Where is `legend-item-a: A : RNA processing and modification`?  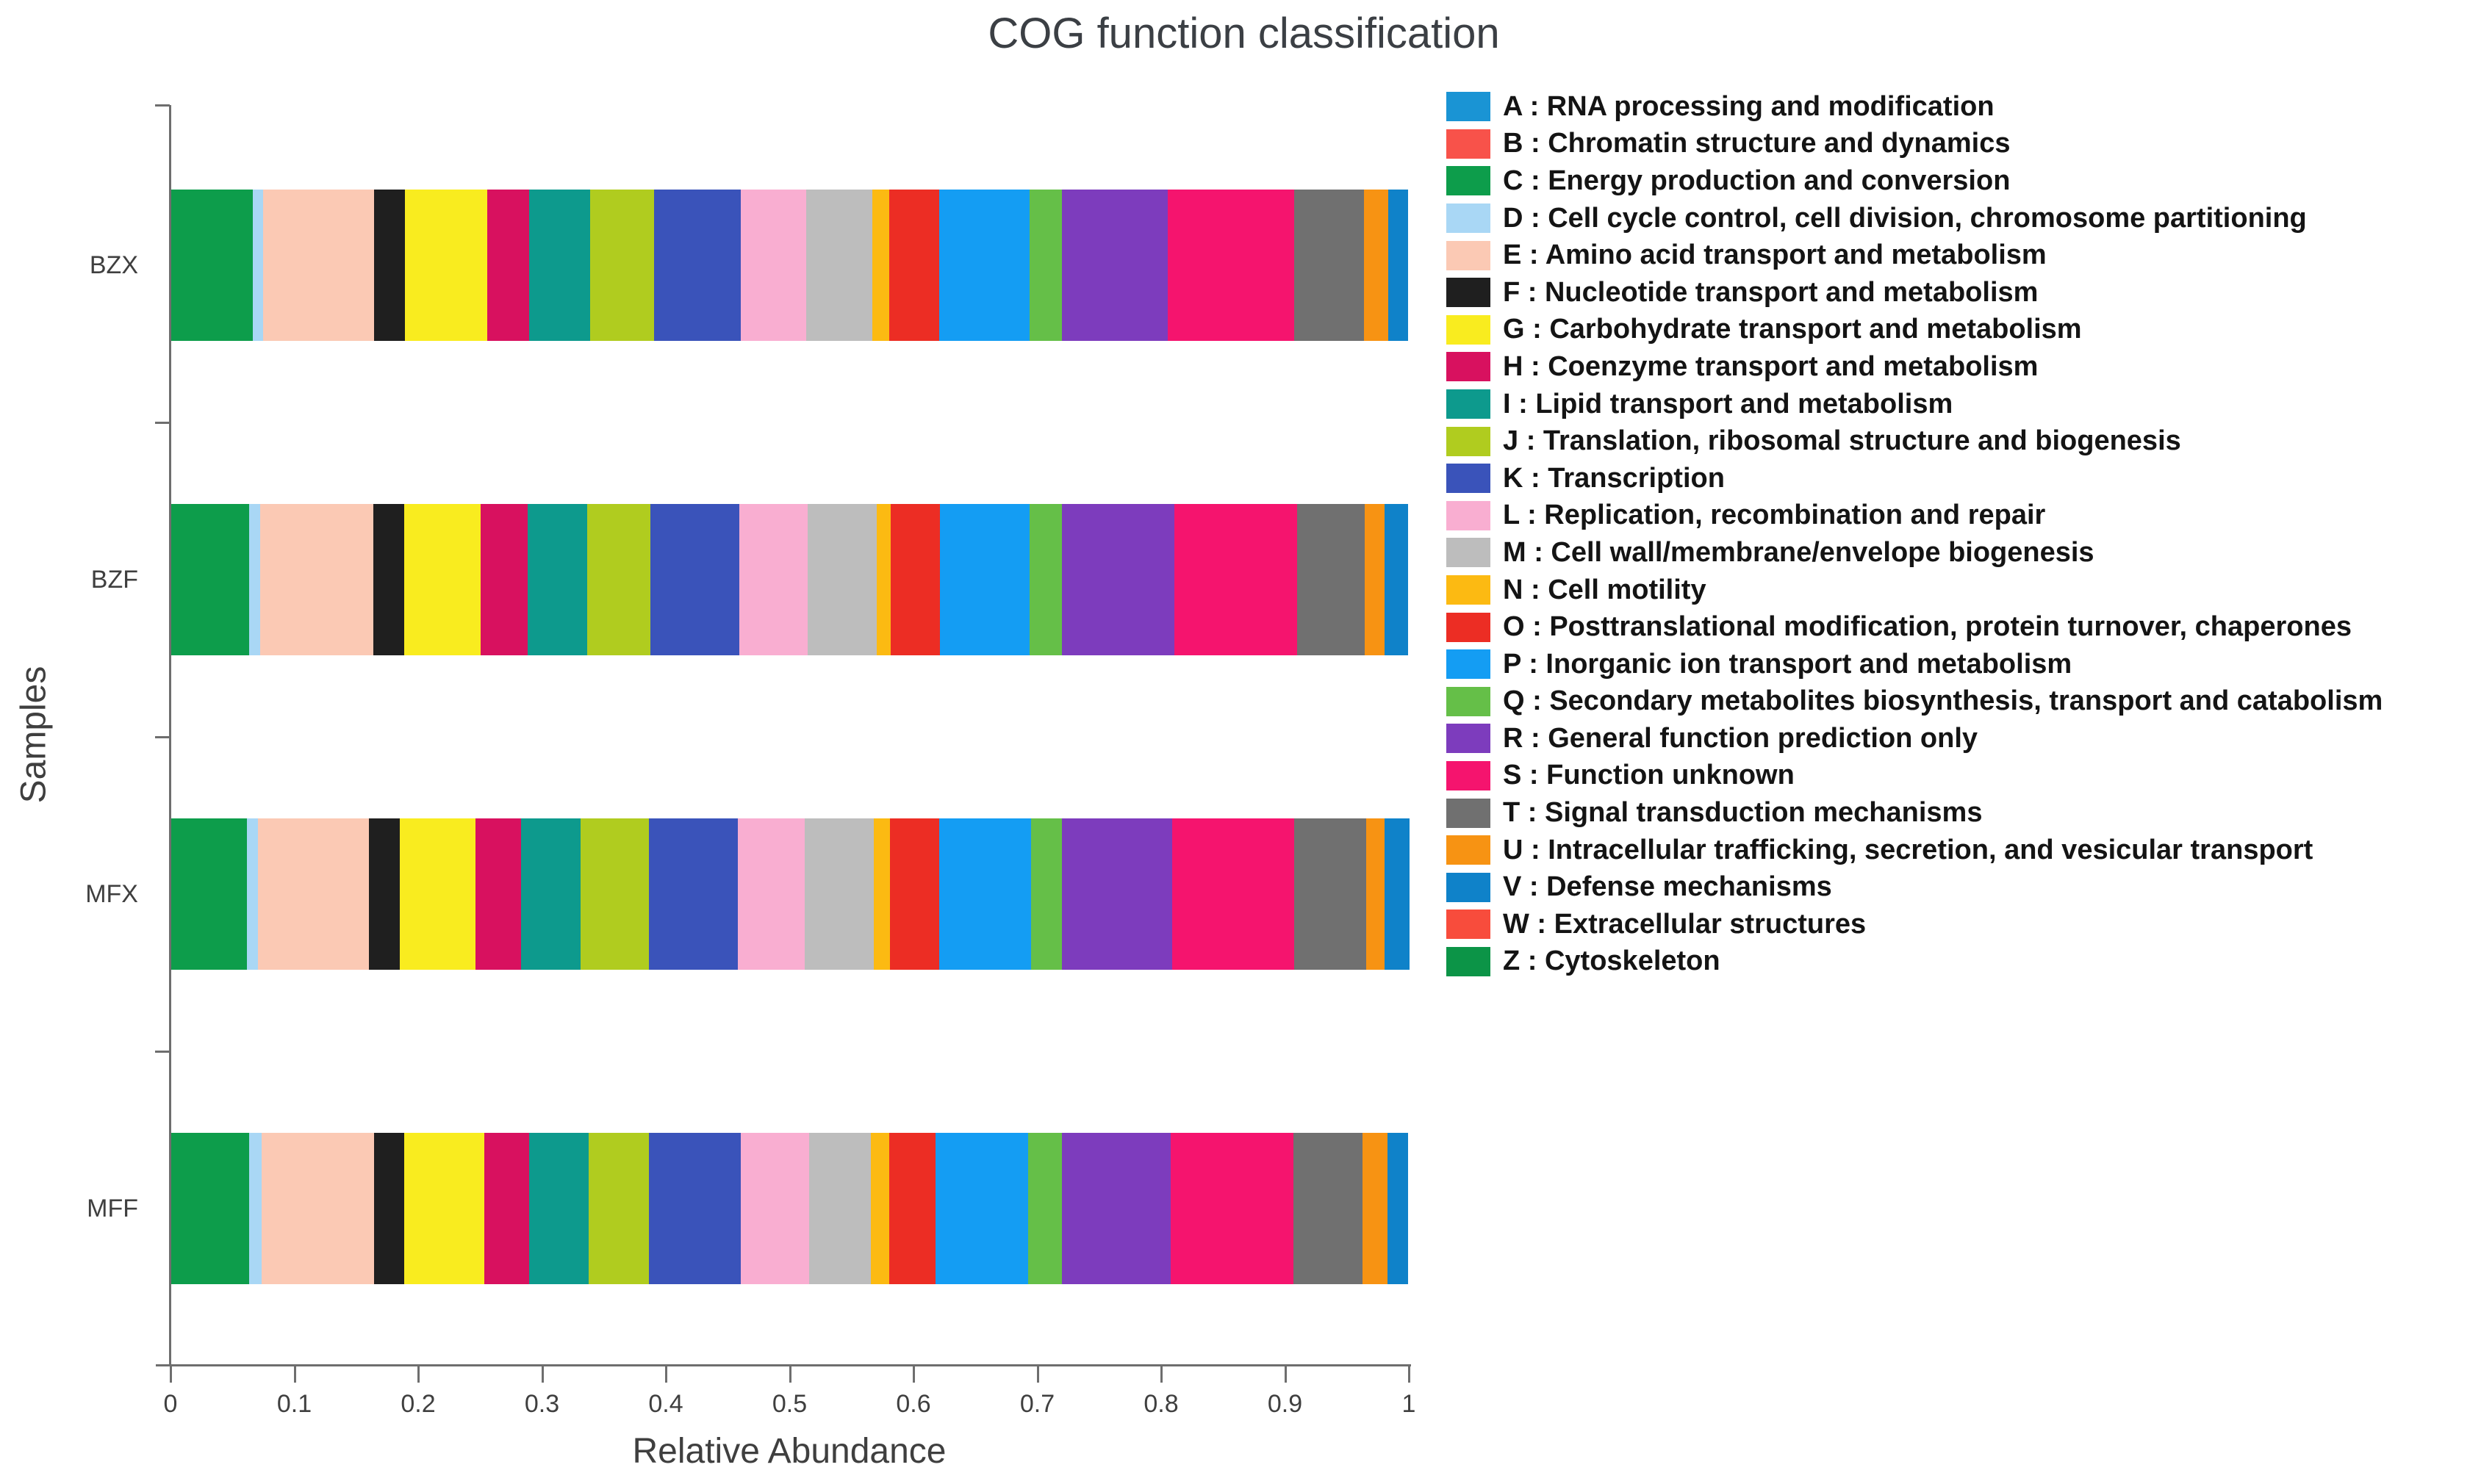 legend-item-a: A : RNA processing and modification is located at coordinates (1915, 107).